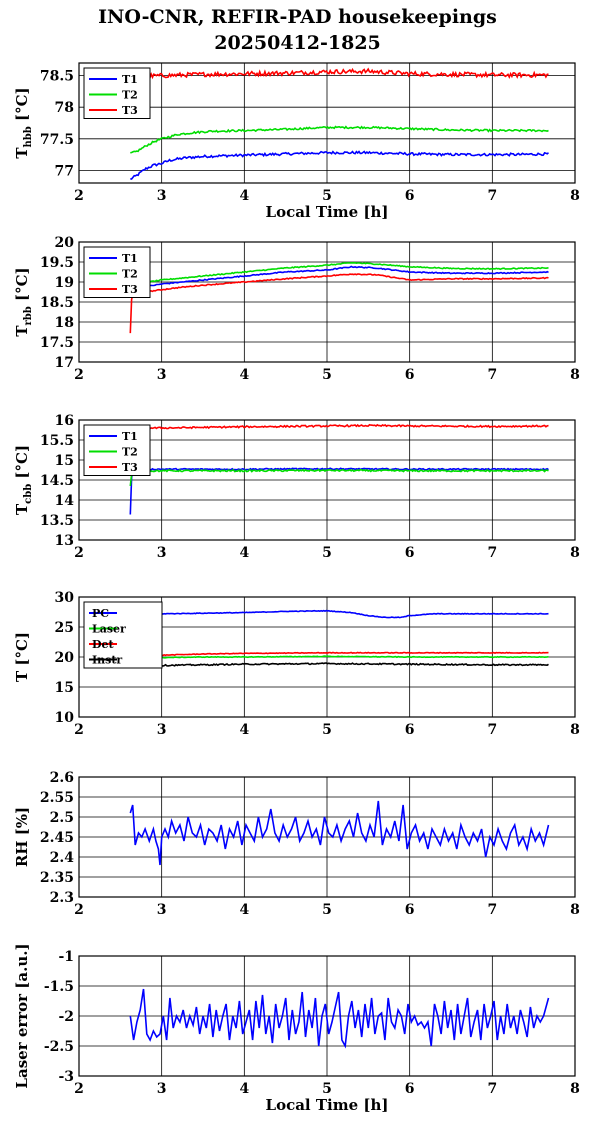 The width and height of the screenshot is (595, 1134). I want to click on panel-4: 2 3 4 5 6 7 8 10 15 20 25 30 T [°C] PC Laser Det Instr, so click(296, 664).